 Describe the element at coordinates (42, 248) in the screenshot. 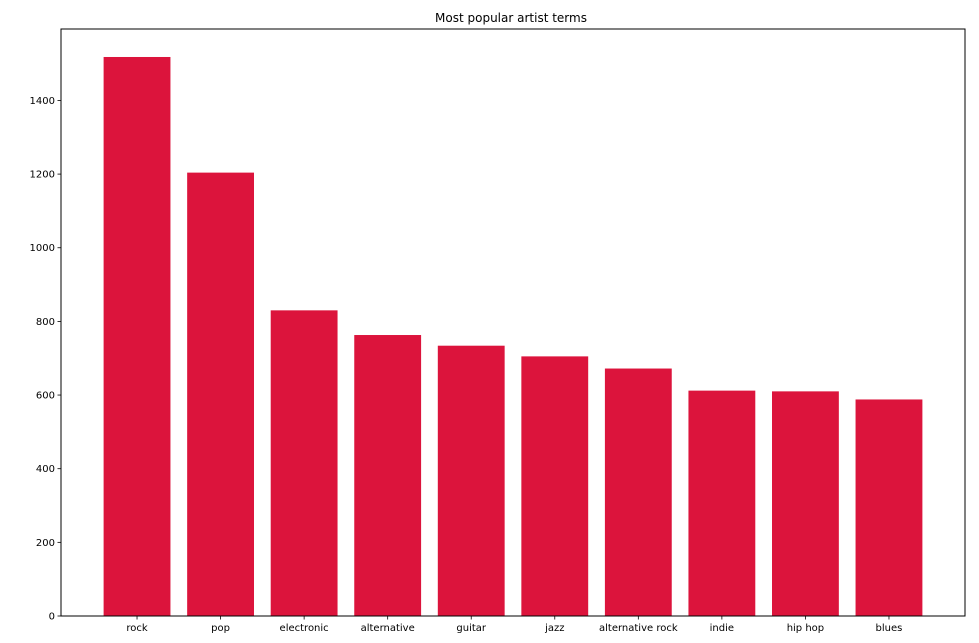

I see `y-tick-label: 1000` at that location.